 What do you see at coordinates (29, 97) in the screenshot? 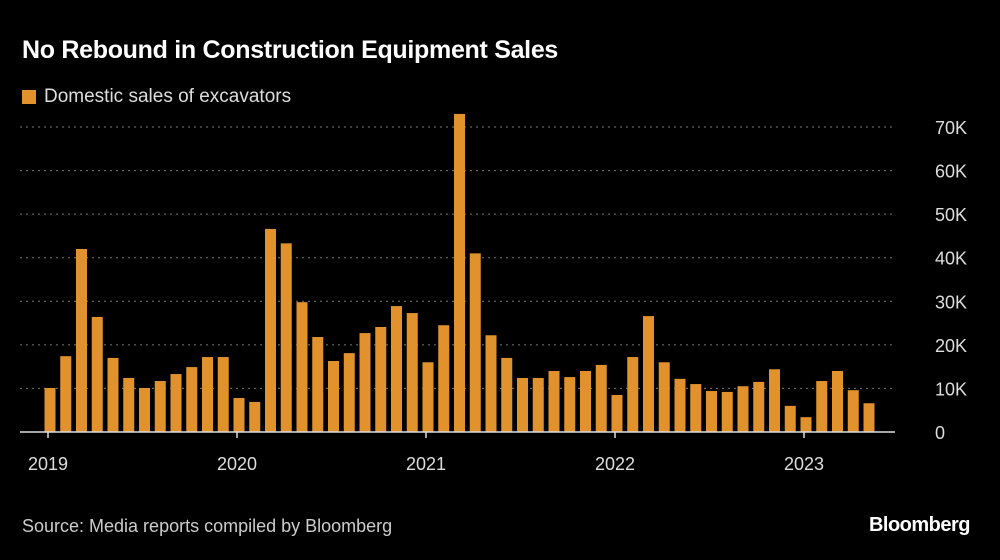
I see `legend-swatch` at bounding box center [29, 97].